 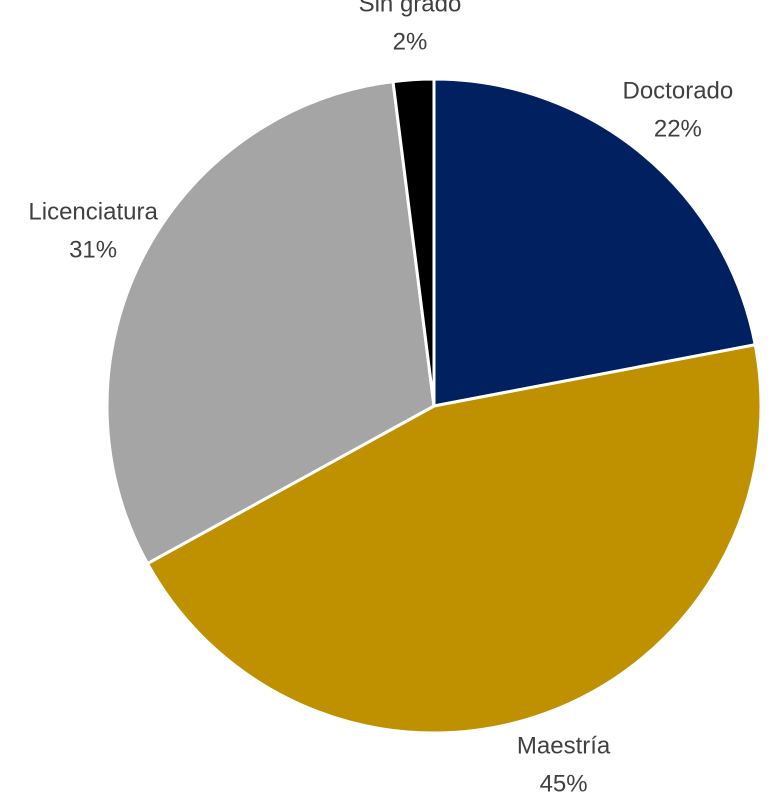 I want to click on pie-slice, so click(x=413, y=242).